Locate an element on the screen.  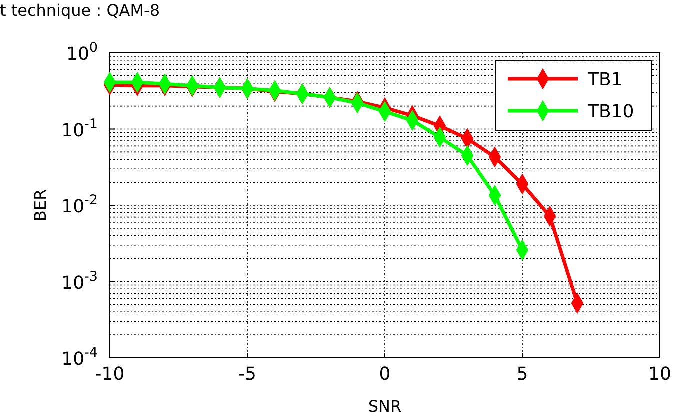
y-axis-title: BER is located at coordinates (40, 205).